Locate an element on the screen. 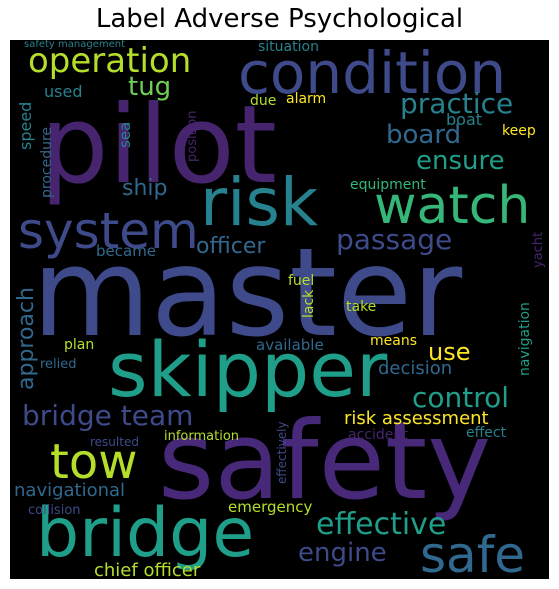 The width and height of the screenshot is (559, 589). word-speed: speed is located at coordinates (25, 125).